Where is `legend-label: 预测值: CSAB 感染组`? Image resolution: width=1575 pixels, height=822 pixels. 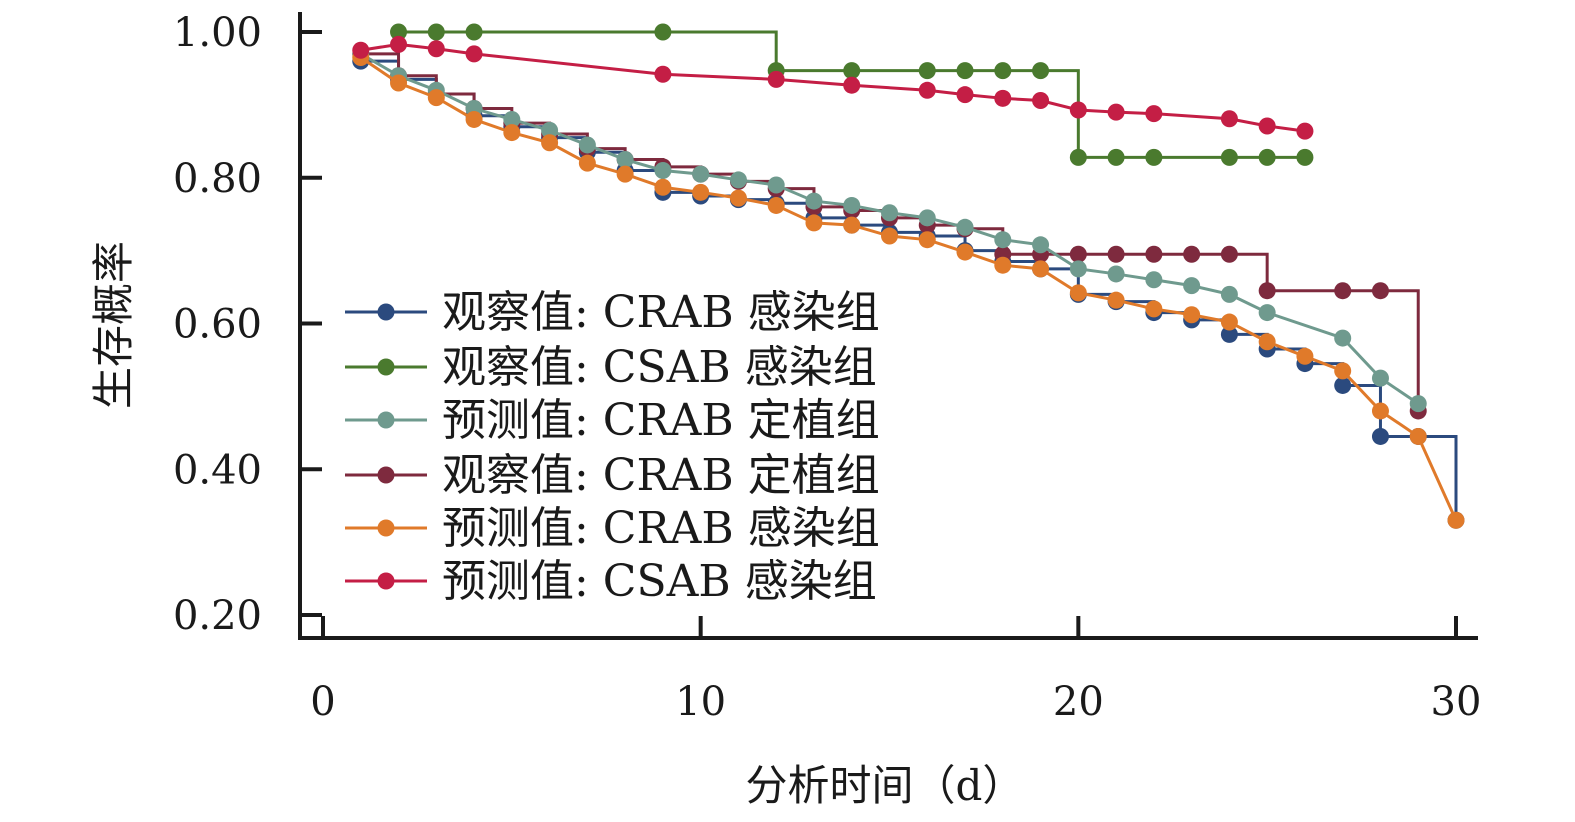 legend-label: 预测值: CSAB 感染组 is located at coordinates (659, 581).